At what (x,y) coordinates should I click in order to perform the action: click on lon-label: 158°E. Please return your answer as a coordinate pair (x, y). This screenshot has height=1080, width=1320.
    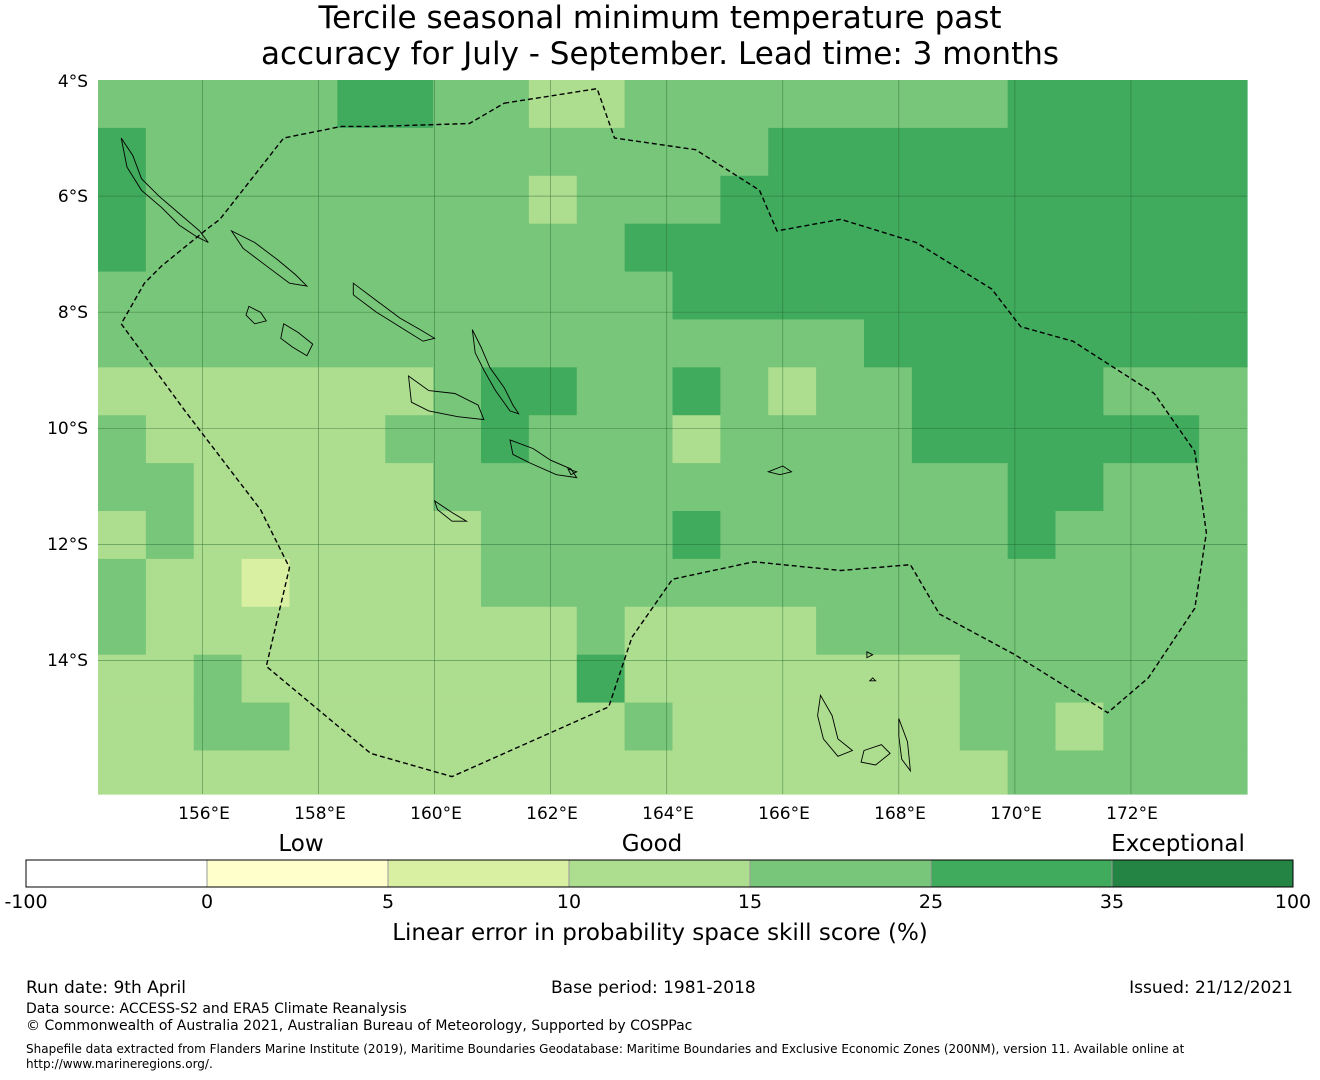
    Looking at the image, I should click on (320, 814).